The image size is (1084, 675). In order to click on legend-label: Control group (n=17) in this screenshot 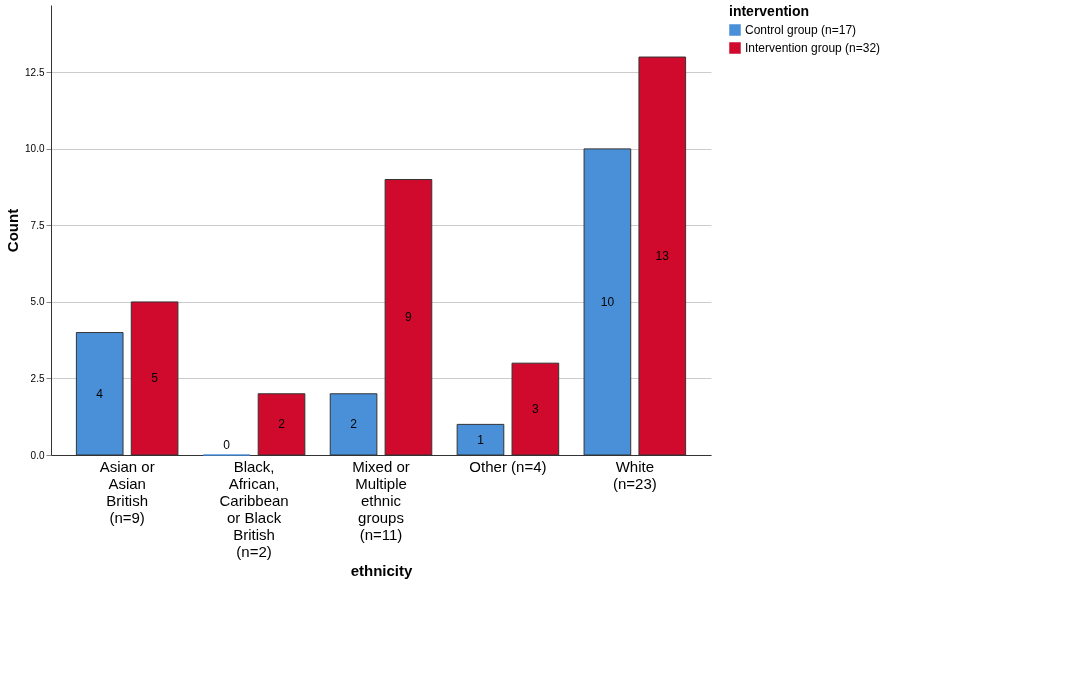, I will do `click(801, 30)`.